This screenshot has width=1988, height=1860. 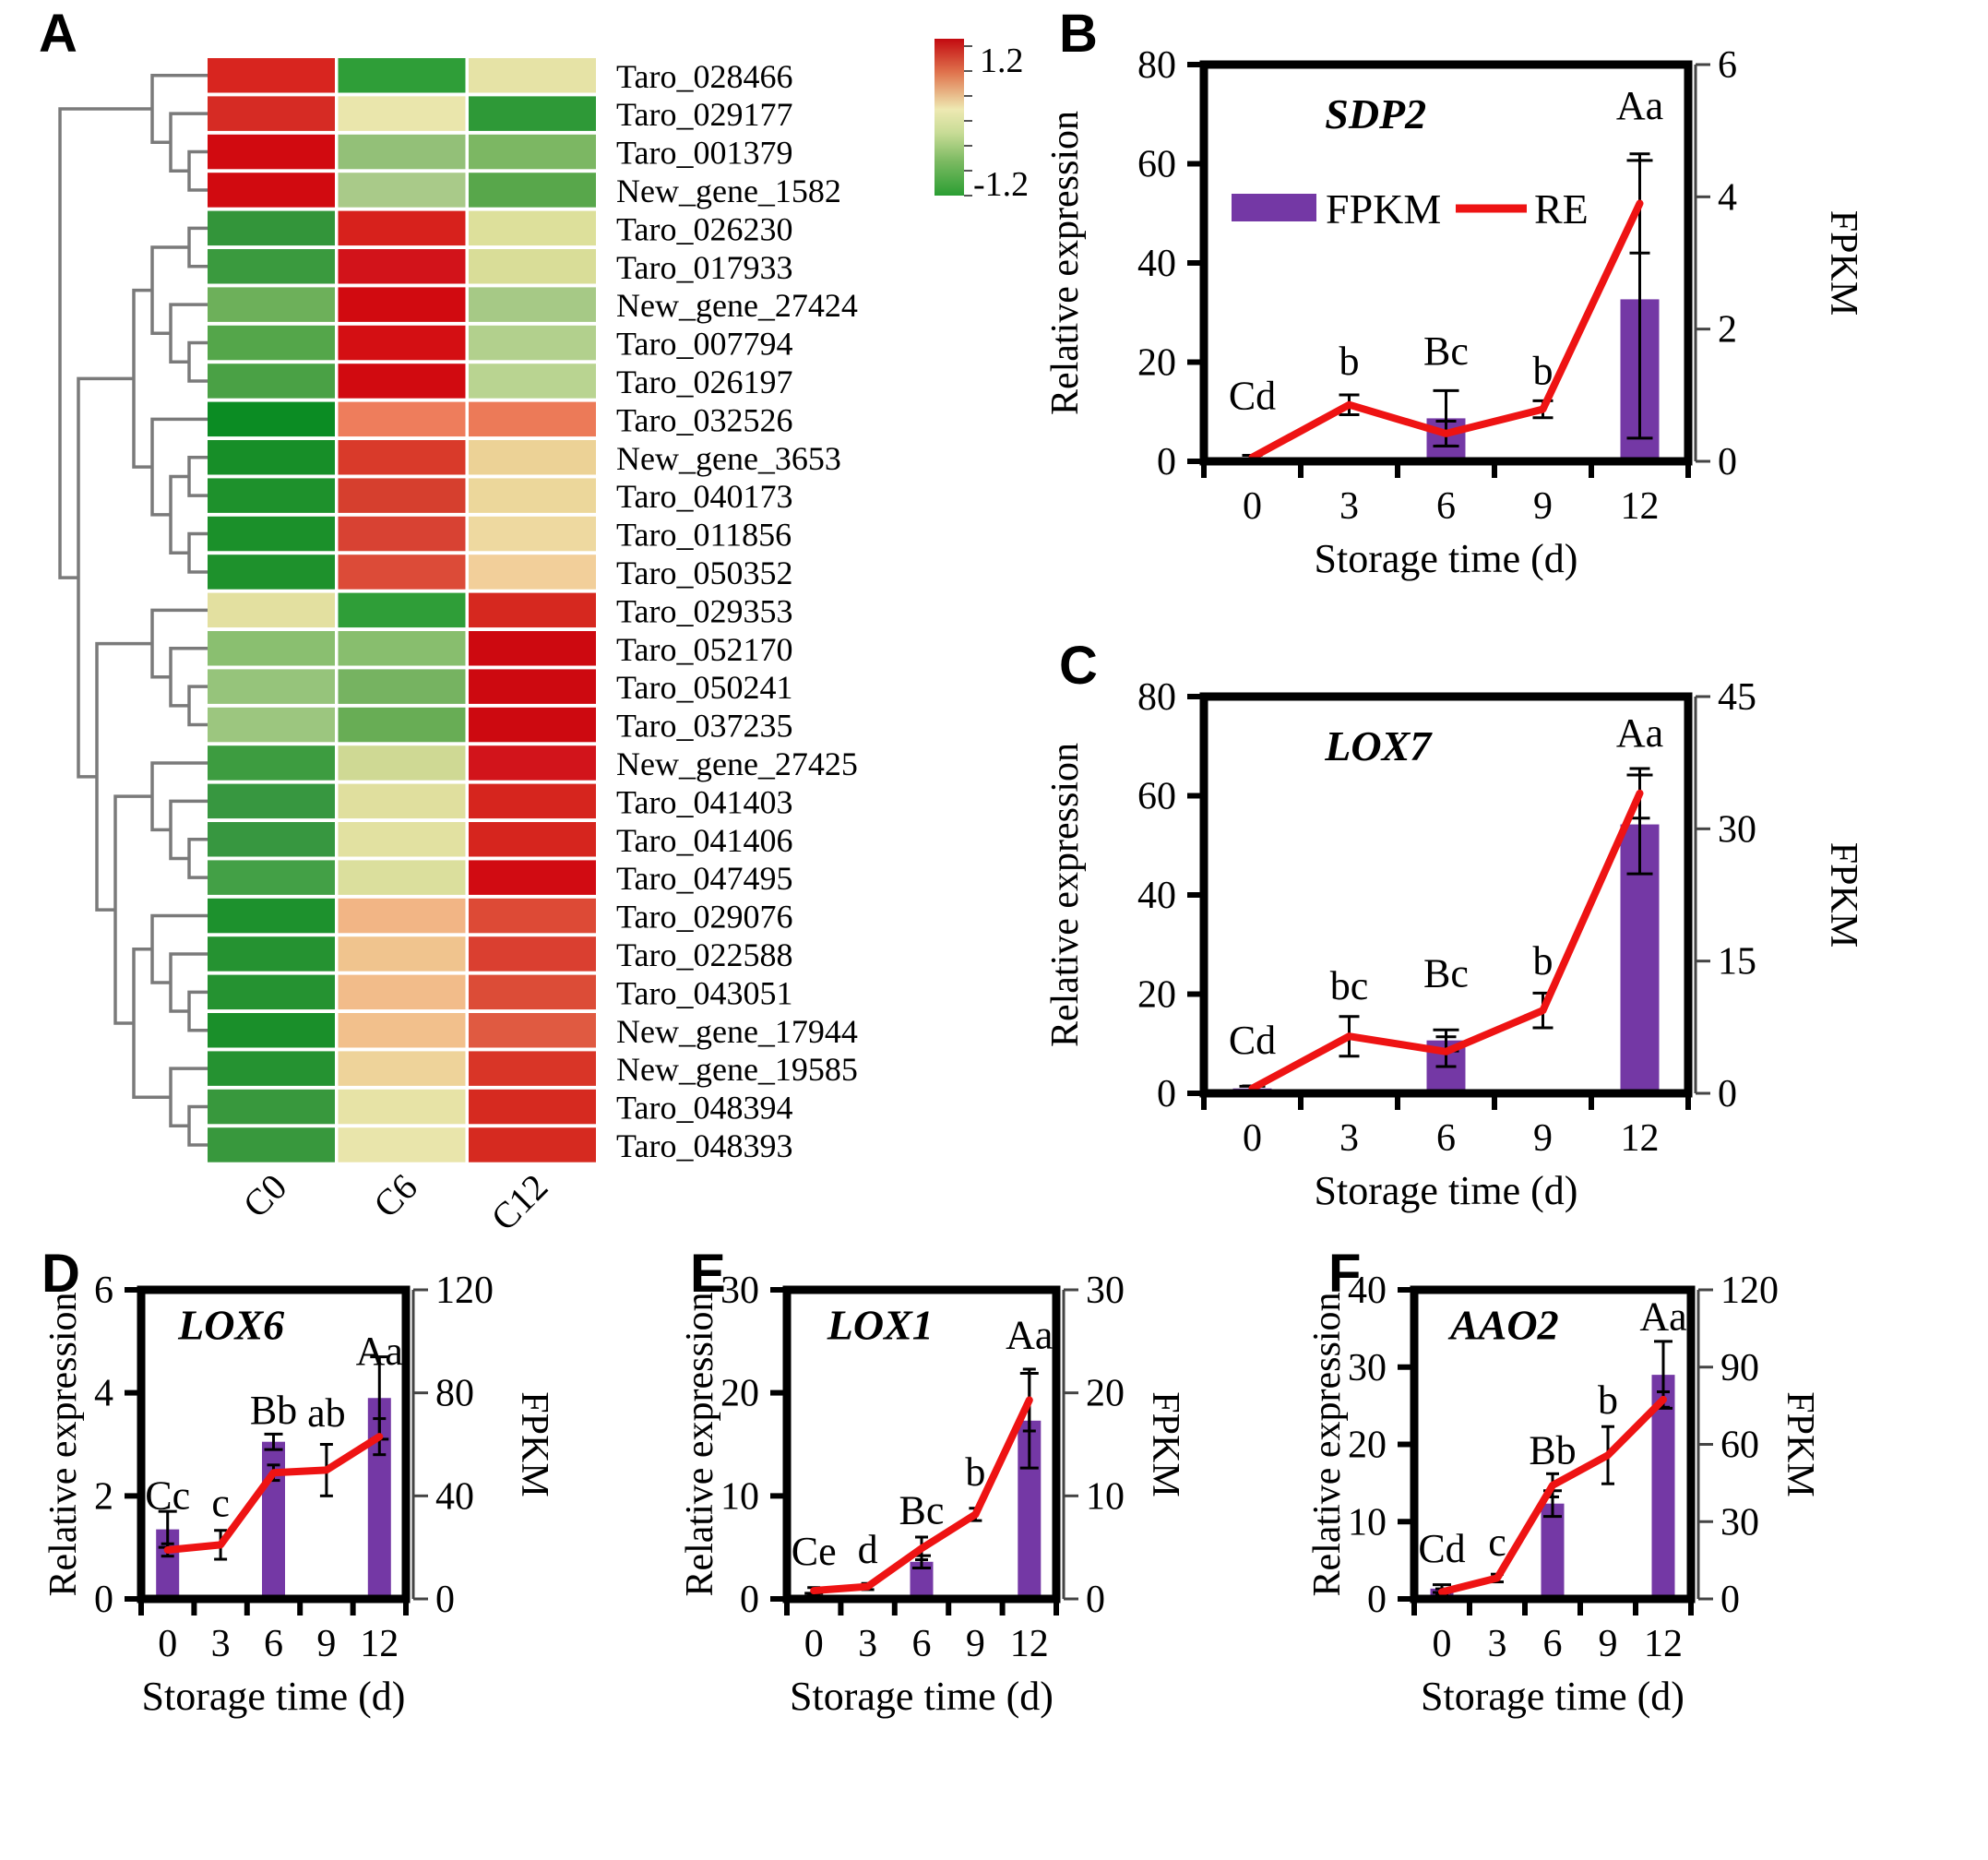 I want to click on gene-label: Taro_029177, so click(x=704, y=115).